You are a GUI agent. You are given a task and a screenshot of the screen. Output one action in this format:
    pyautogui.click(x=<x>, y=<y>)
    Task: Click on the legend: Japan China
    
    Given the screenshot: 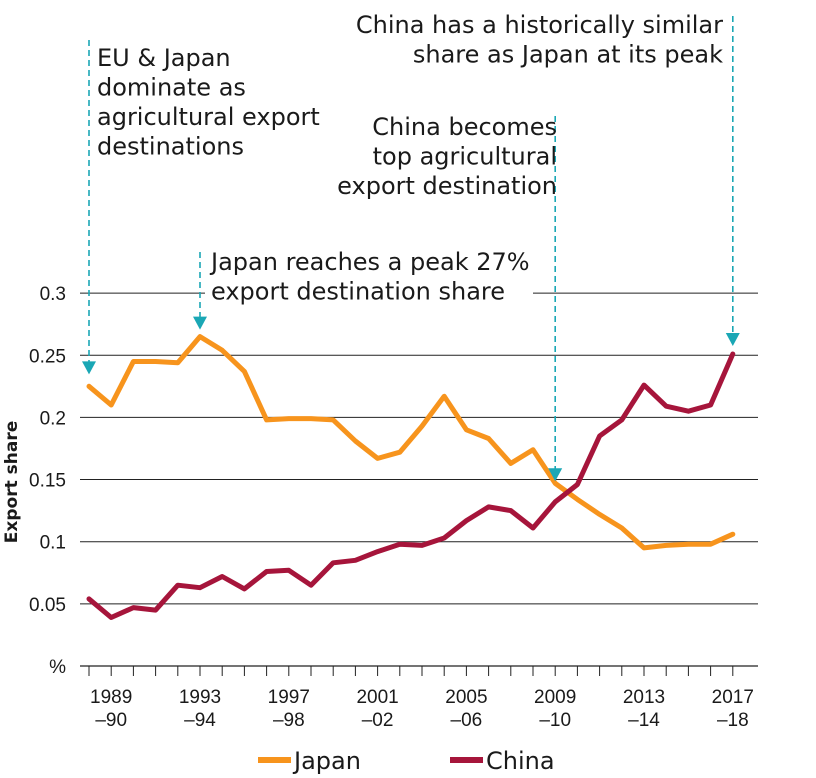 What is the action you would take?
    pyautogui.click(x=406, y=761)
    